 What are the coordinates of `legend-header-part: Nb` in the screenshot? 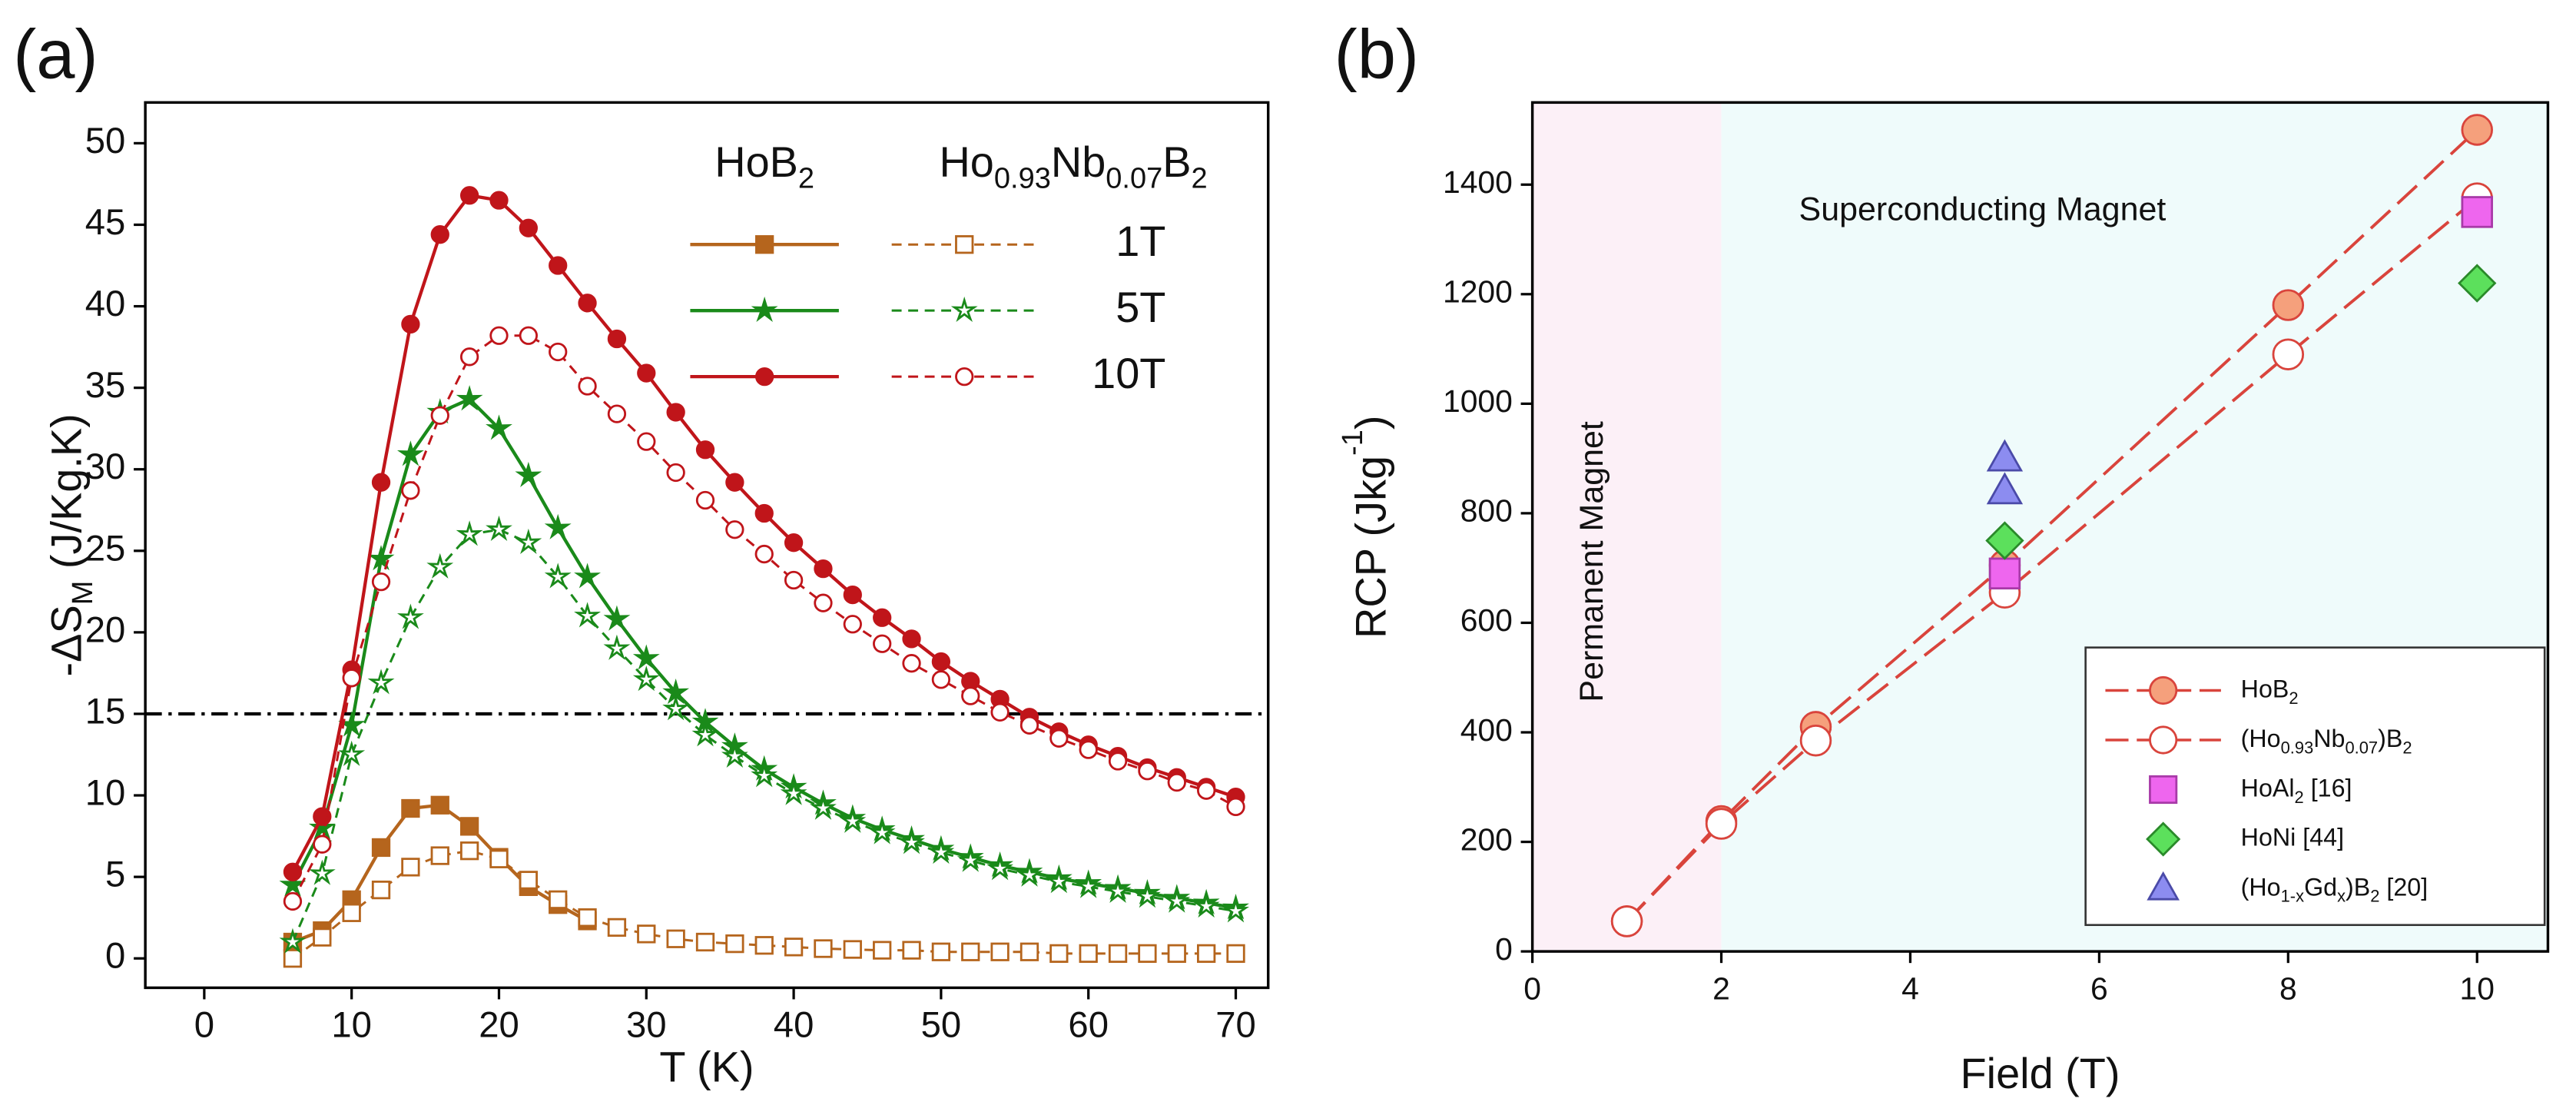 It's located at (1078, 162).